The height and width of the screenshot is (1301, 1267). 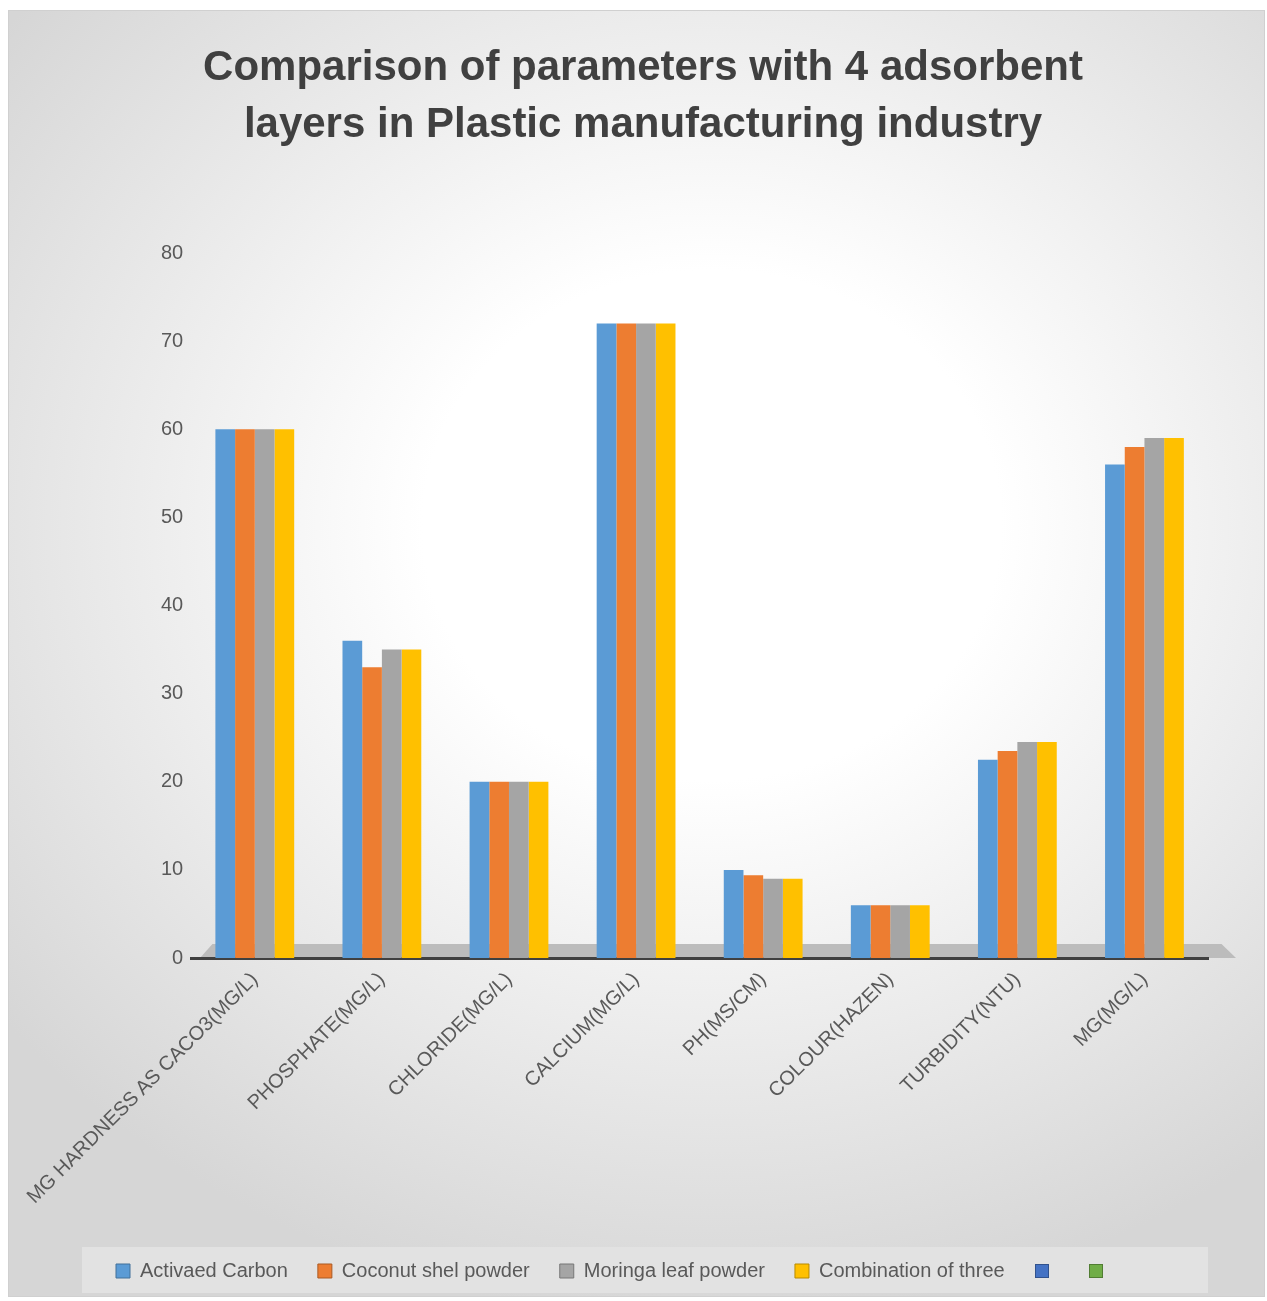 I want to click on legend-label: Moringa leaf powder, so click(x=674, y=1269).